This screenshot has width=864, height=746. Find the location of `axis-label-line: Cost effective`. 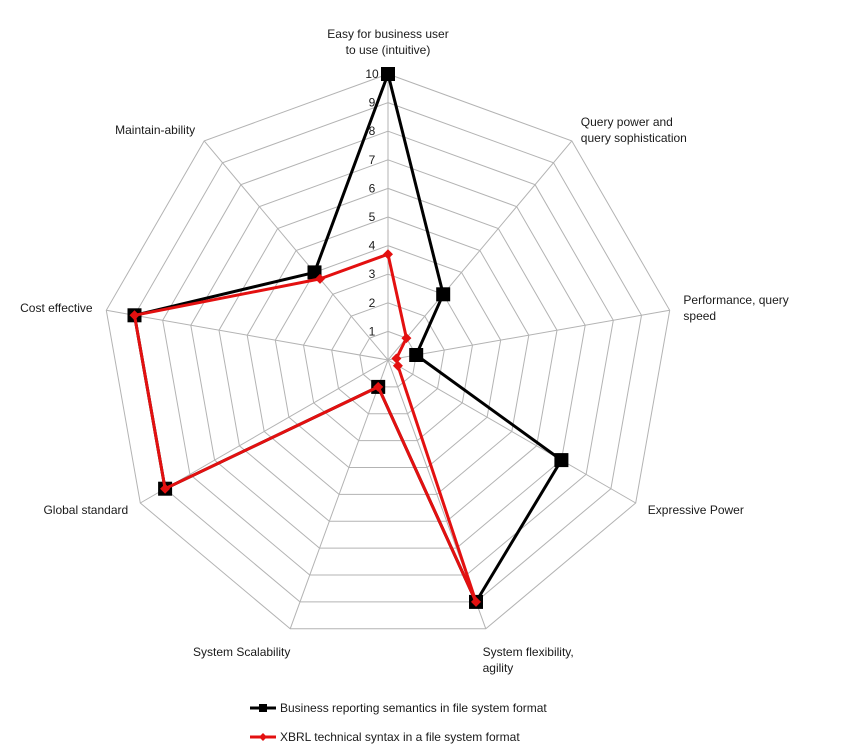

axis-label-line: Cost effective is located at coordinates (56, 308).